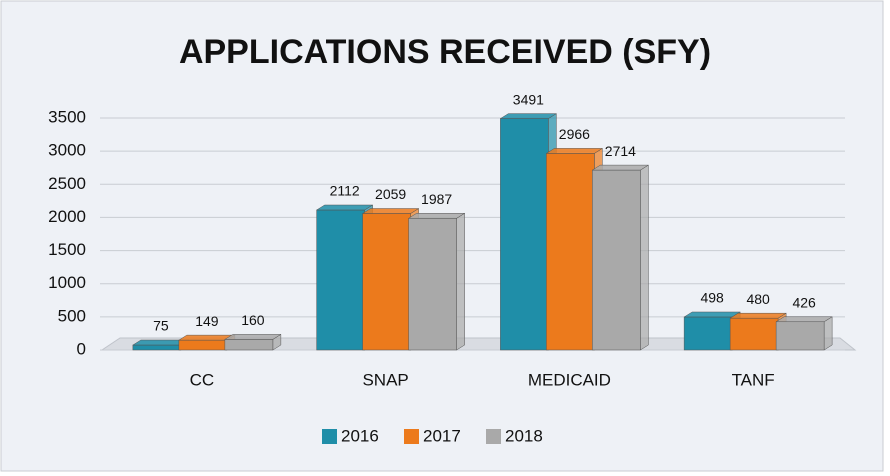 The height and width of the screenshot is (476, 890). What do you see at coordinates (804, 302) in the screenshot?
I see `data-label: 426` at bounding box center [804, 302].